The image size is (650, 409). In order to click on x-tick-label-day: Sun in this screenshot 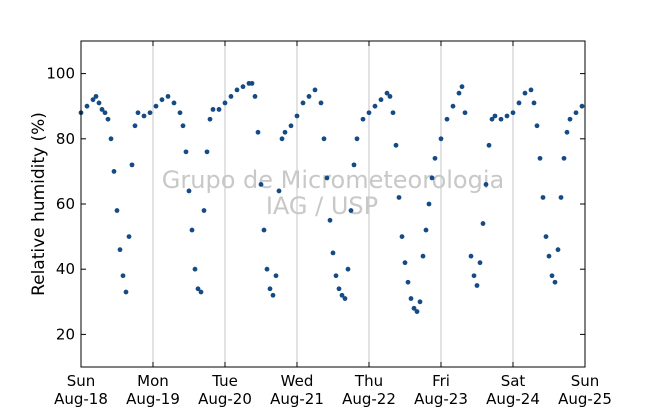, I will do `click(585, 381)`.